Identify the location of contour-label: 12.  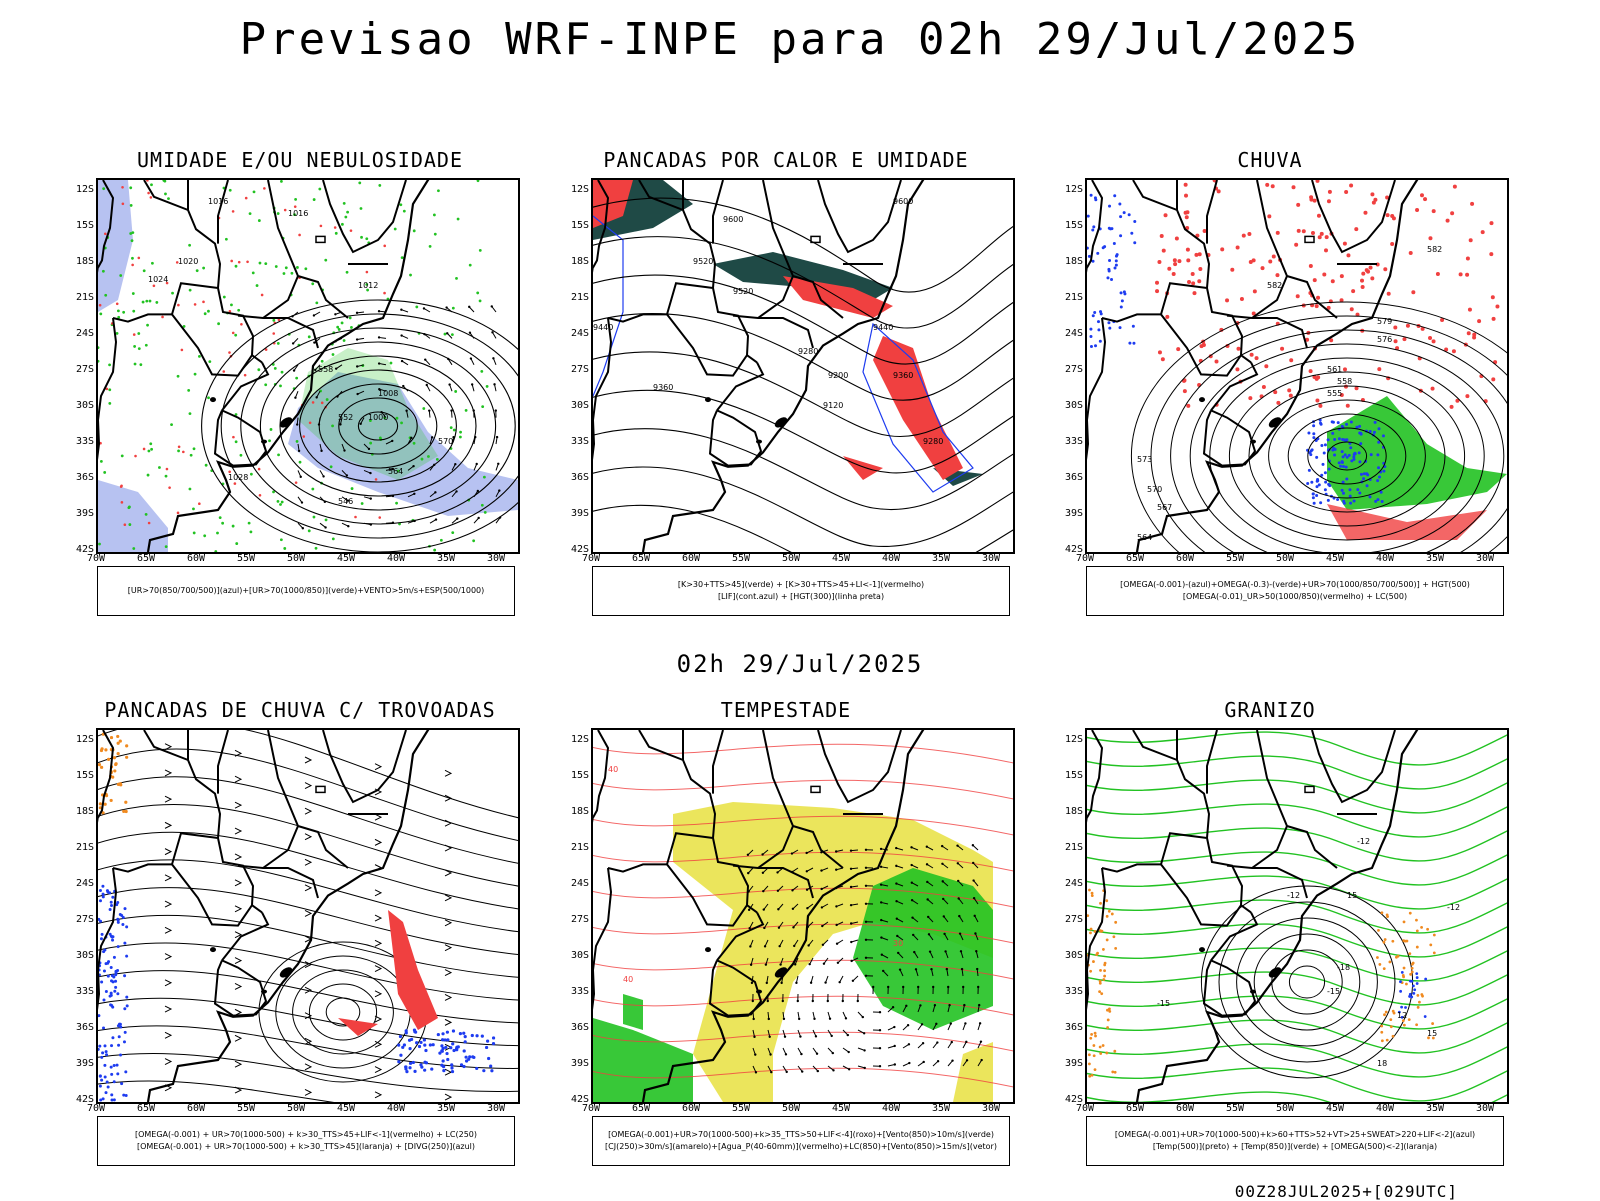
(1402, 1015).